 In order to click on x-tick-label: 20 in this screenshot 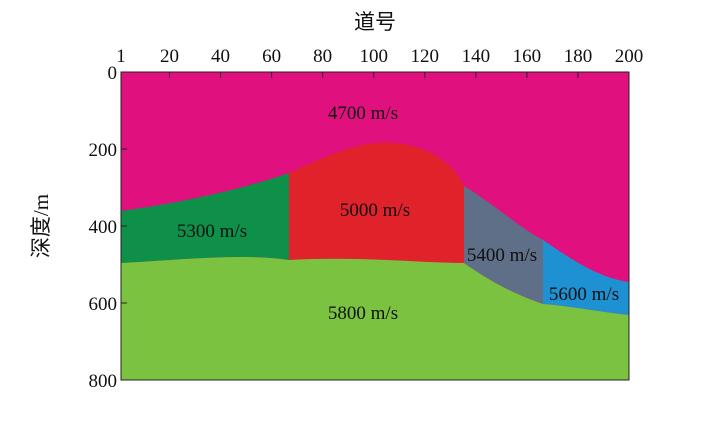, I will do `click(169, 56)`.